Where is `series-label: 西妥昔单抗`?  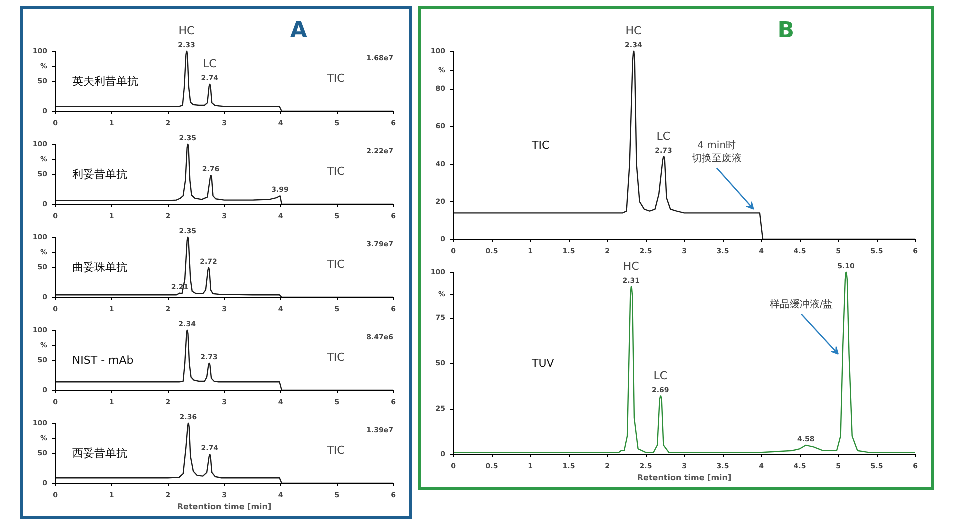 series-label: 西妥昔单抗 is located at coordinates (100, 453).